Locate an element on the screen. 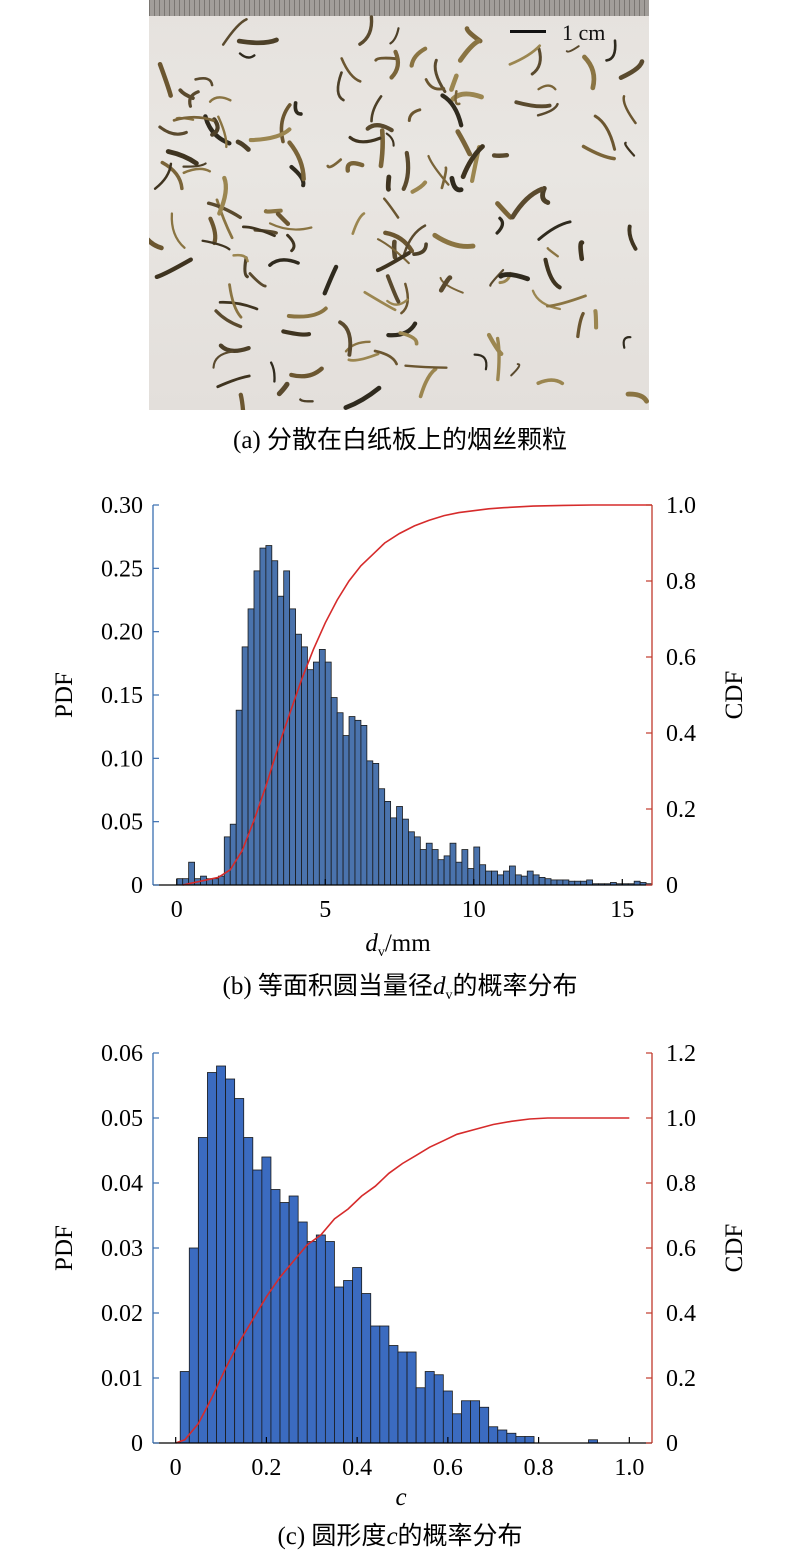 The image size is (800, 1555). y-tick-label: 0.30 is located at coordinates (122, 506).